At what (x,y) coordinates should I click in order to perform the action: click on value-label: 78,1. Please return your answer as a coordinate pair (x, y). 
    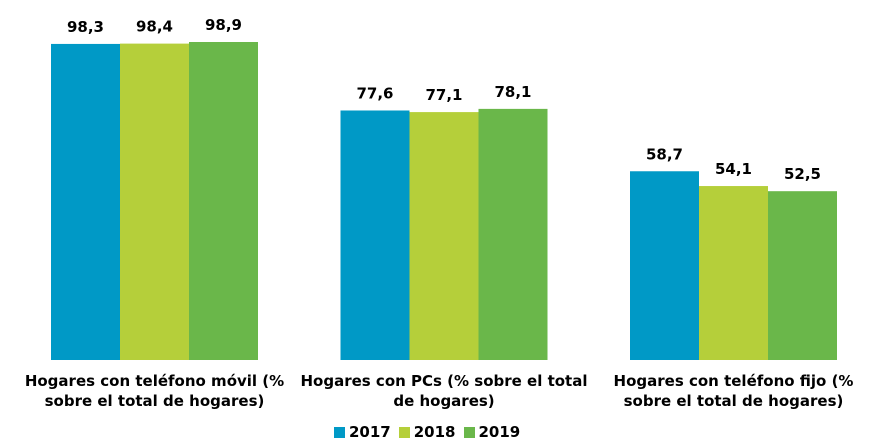
    Looking at the image, I should click on (512, 92).